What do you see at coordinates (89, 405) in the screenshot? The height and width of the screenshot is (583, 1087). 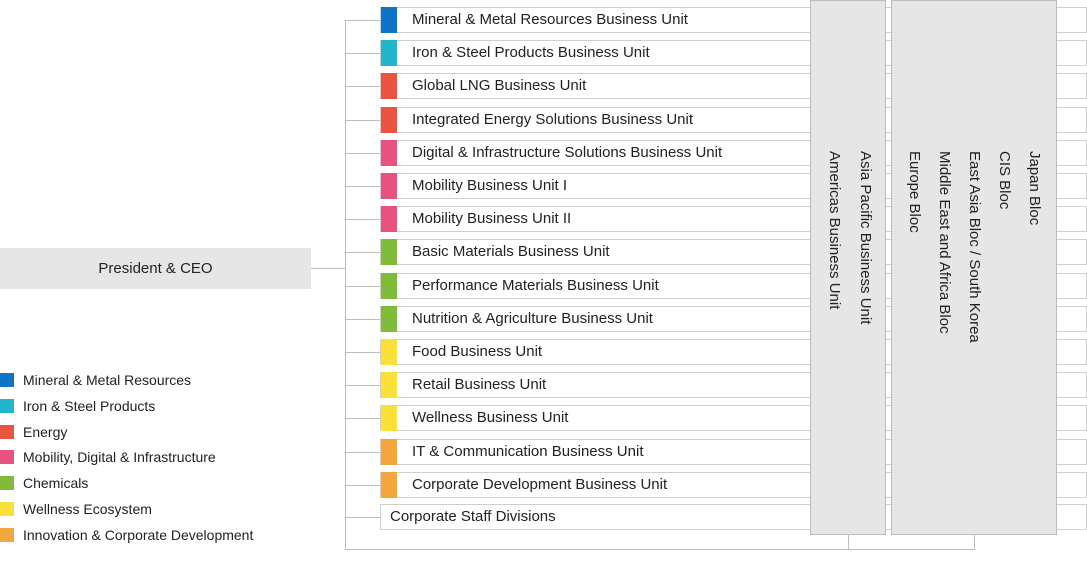 I see `legend-label: Iron & Steel Products` at bounding box center [89, 405].